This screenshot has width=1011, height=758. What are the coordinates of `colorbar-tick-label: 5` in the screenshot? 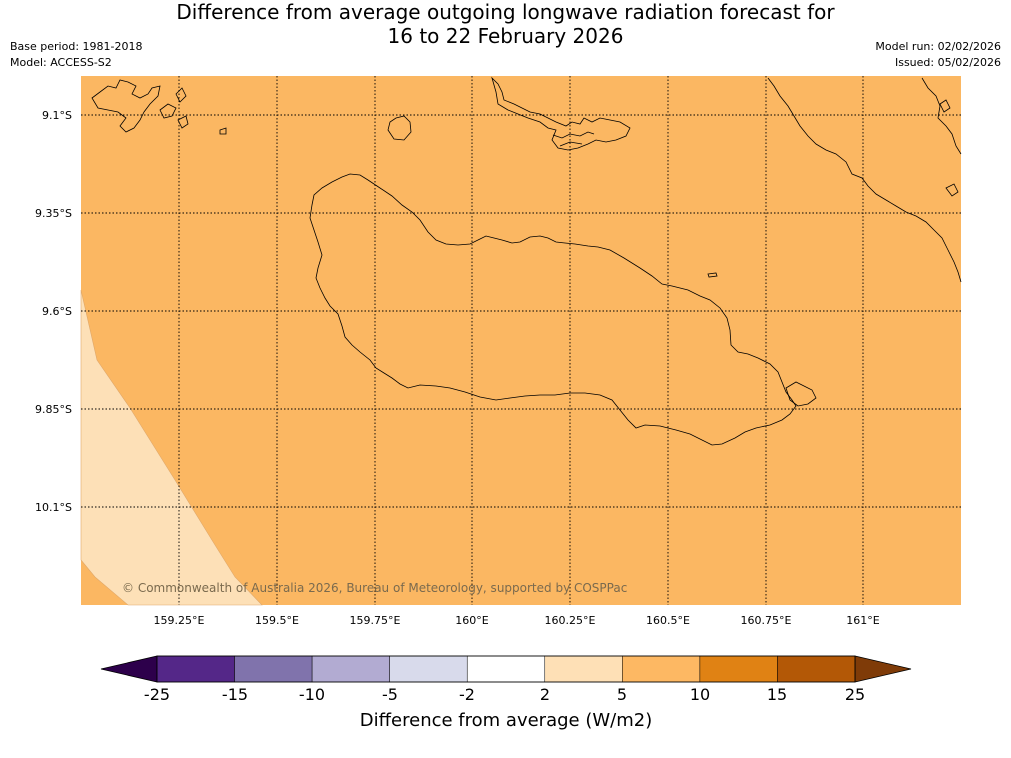 It's located at (622, 694).